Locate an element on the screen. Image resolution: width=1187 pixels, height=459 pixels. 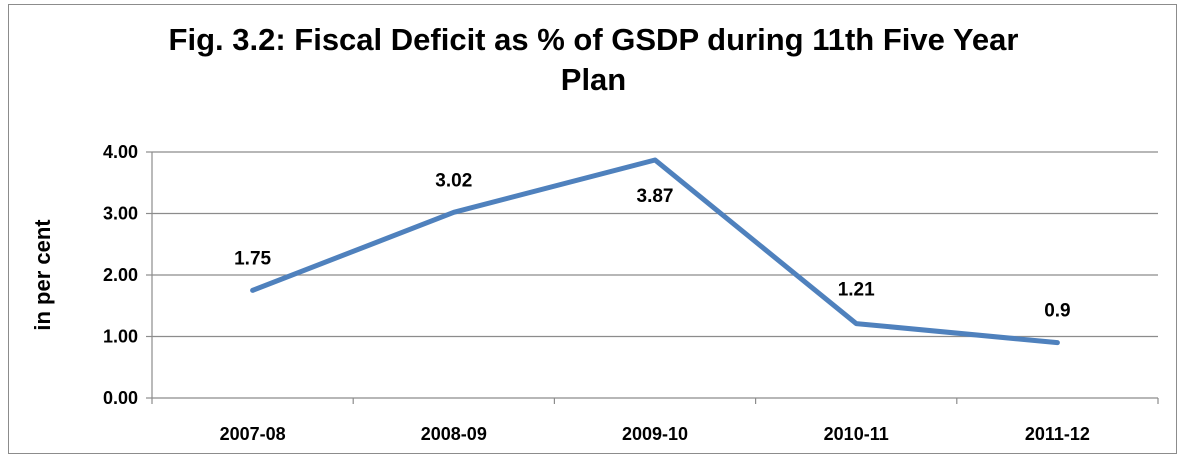
x-tick-label: 2009-10 is located at coordinates (655, 434).